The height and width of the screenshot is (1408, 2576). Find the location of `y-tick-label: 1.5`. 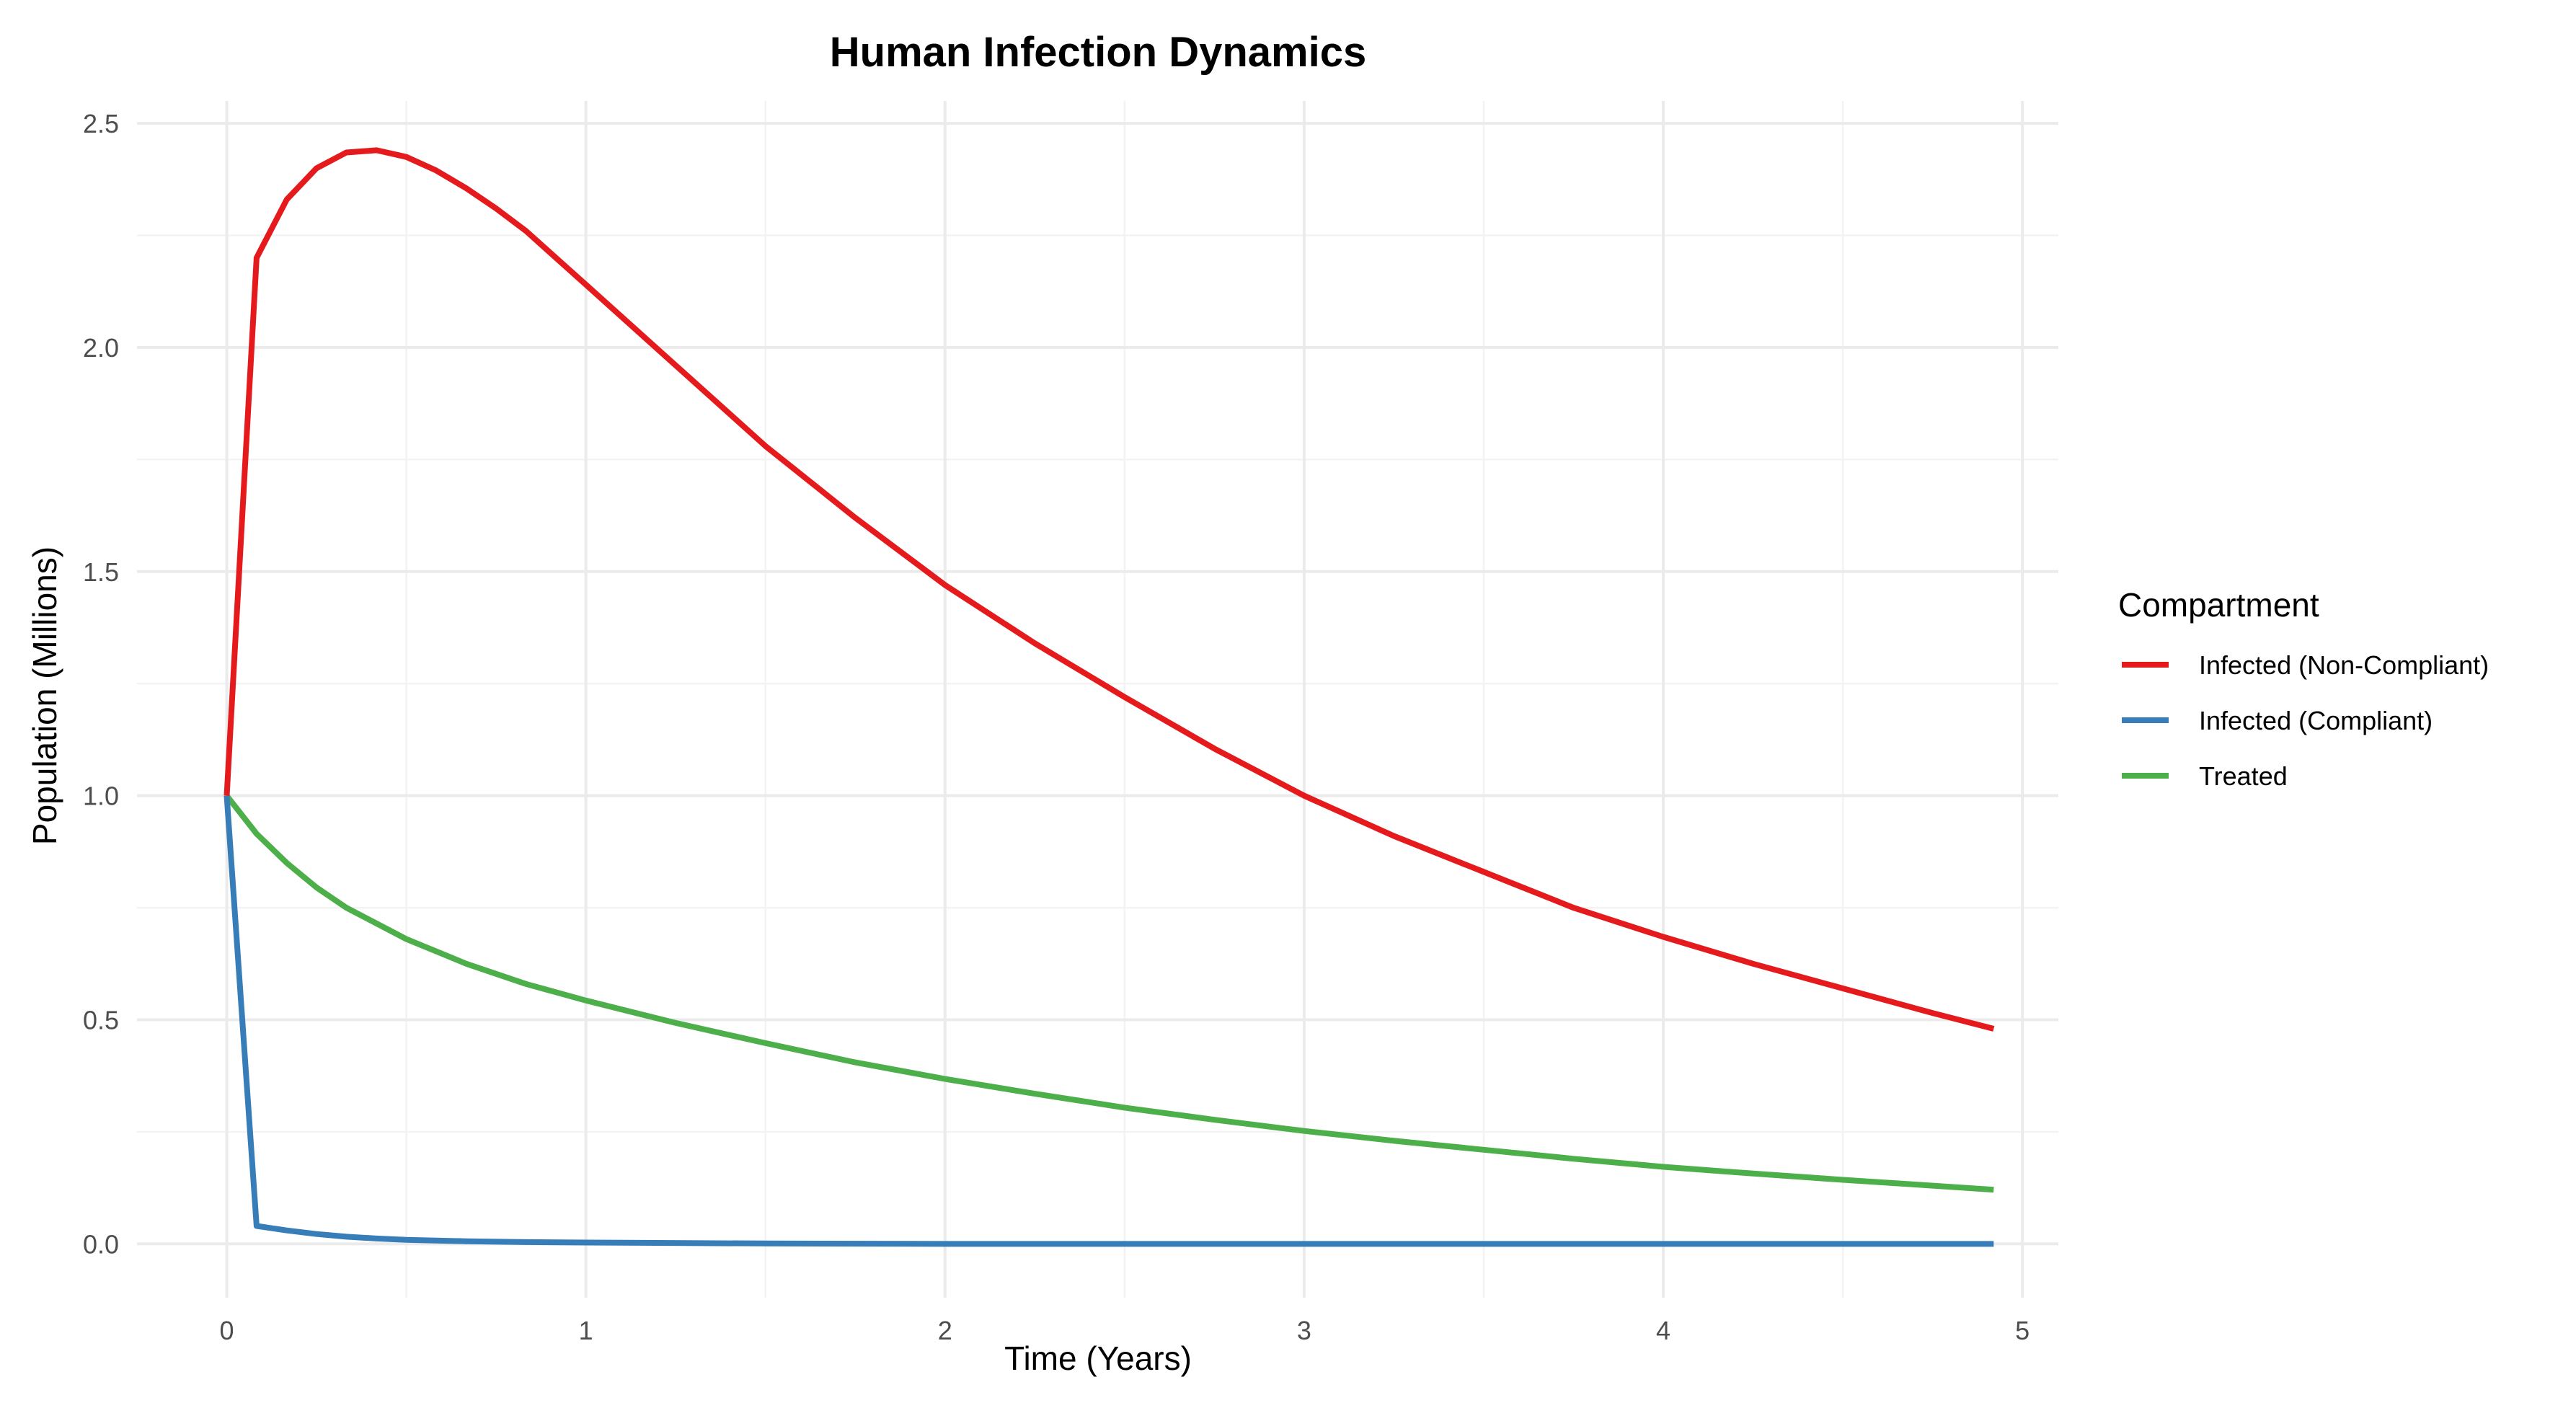

y-tick-label: 1.5 is located at coordinates (101, 572).